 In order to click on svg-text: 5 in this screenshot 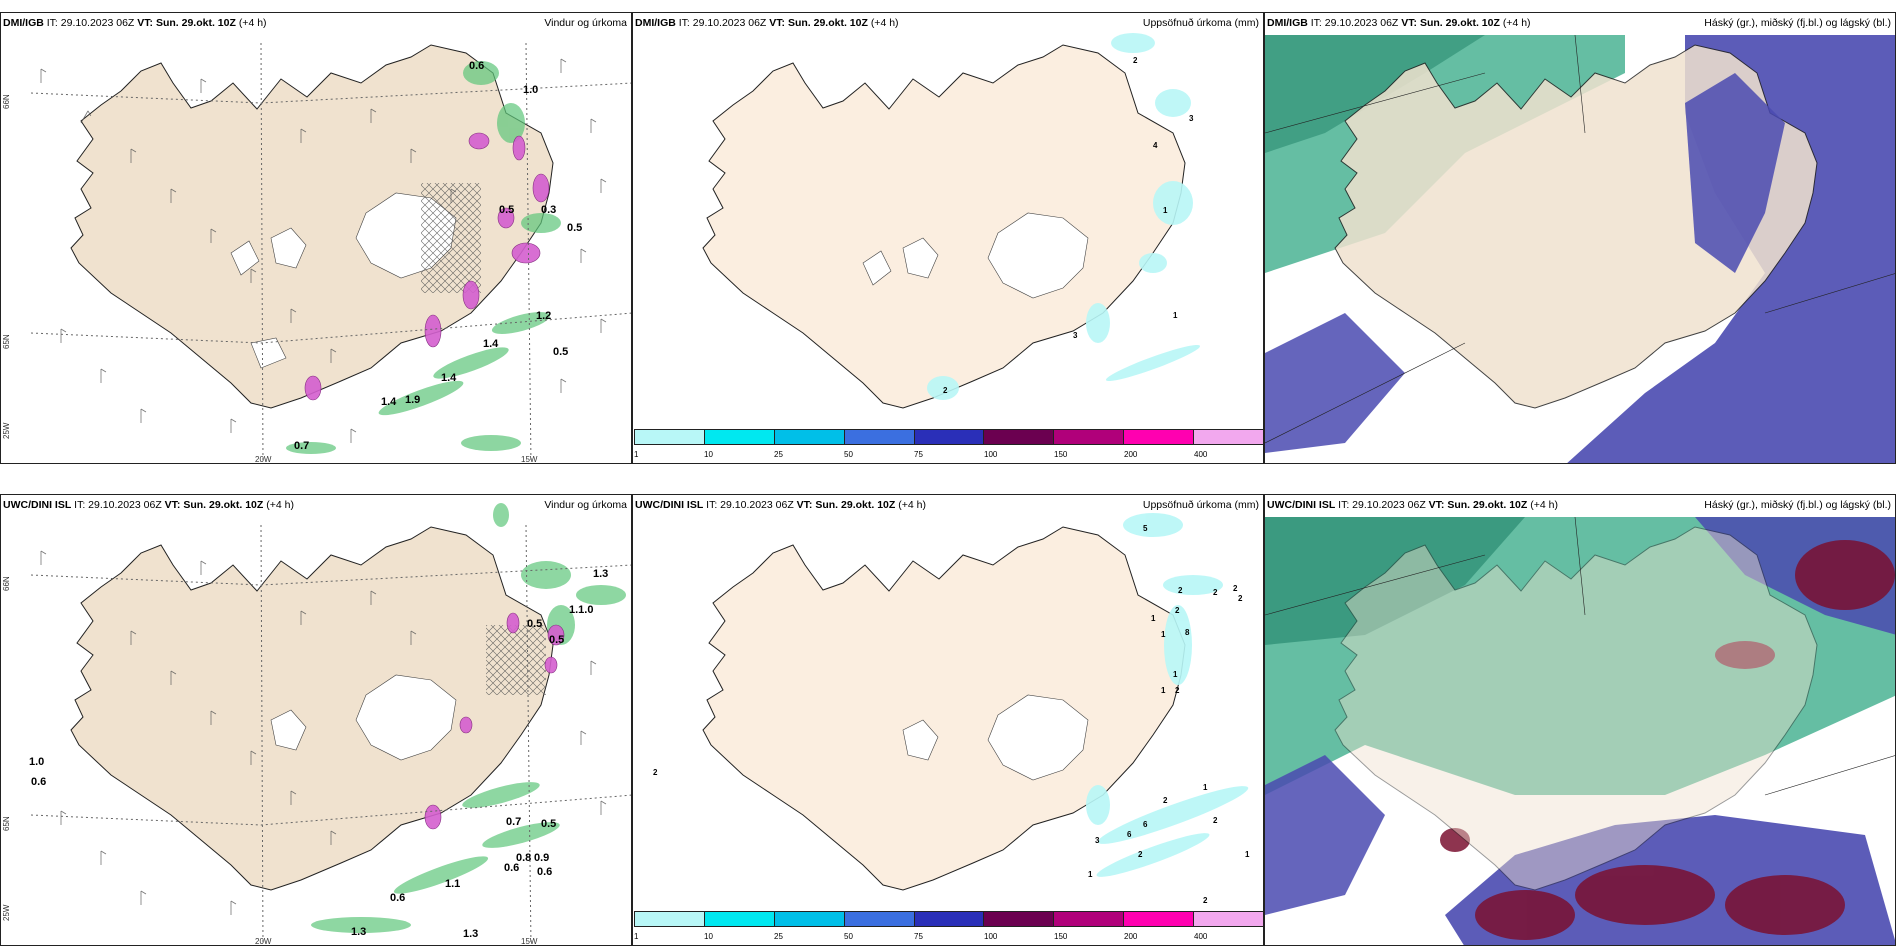, I will do `click(1145, 528)`.